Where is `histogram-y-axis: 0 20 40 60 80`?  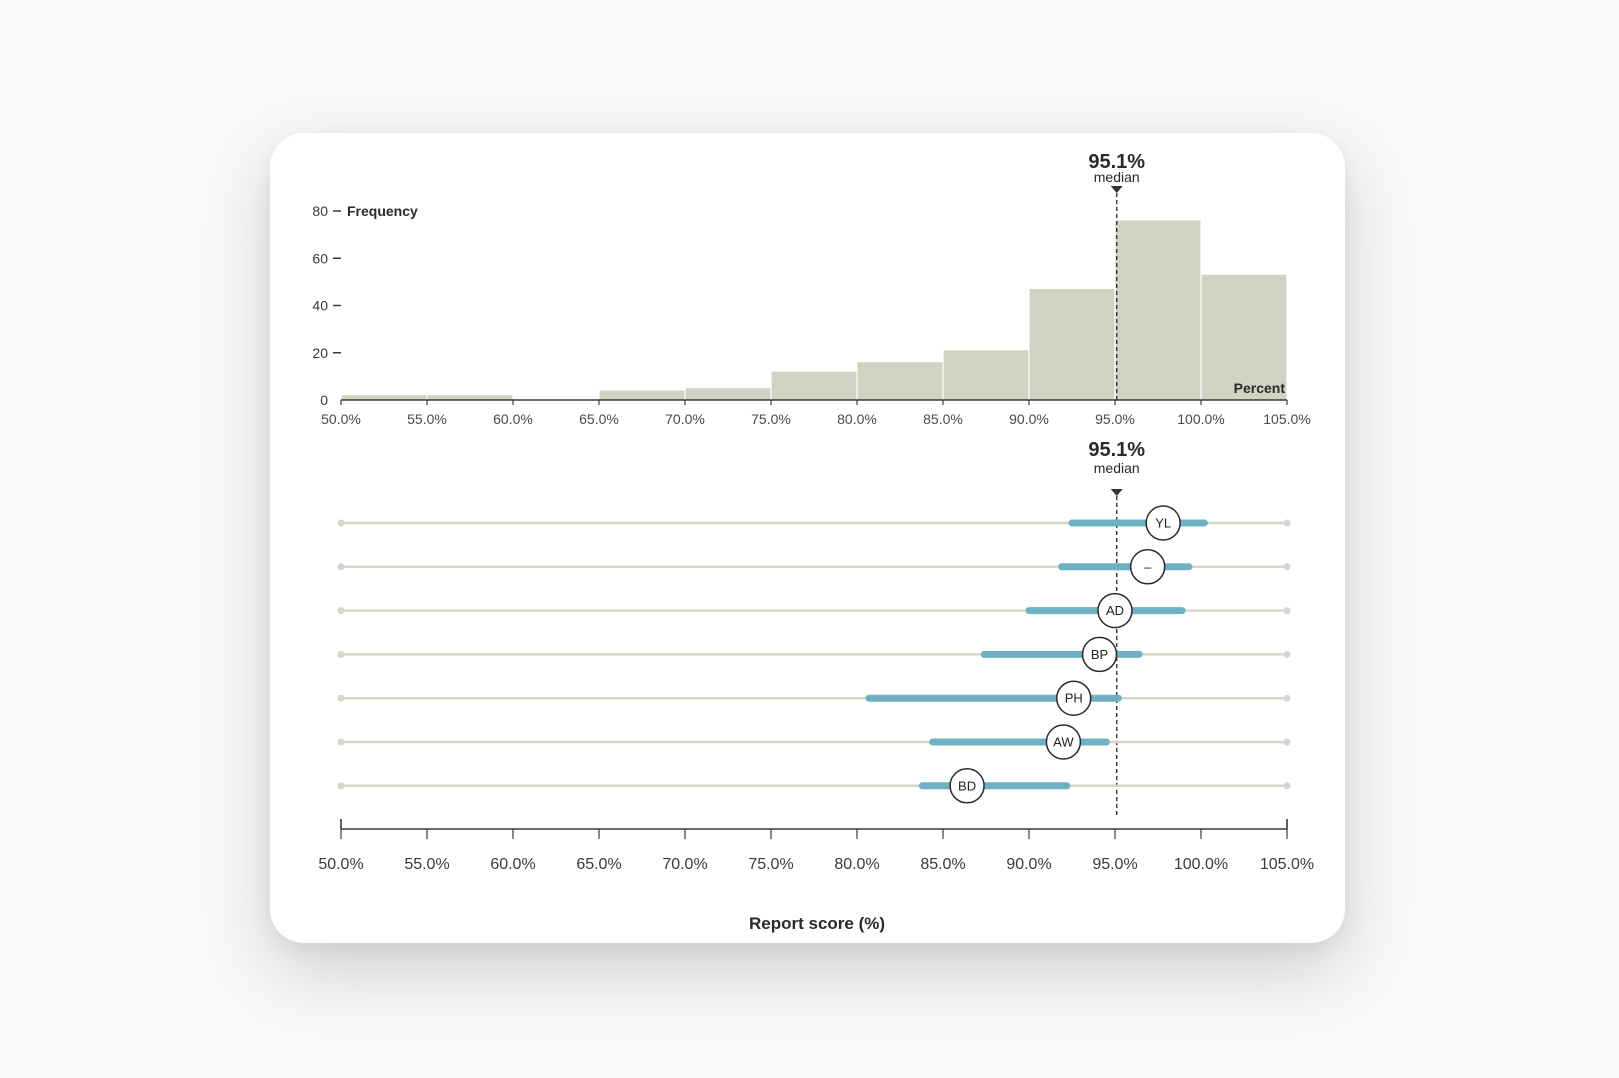 histogram-y-axis: 0 20 40 60 80 is located at coordinates (326, 305).